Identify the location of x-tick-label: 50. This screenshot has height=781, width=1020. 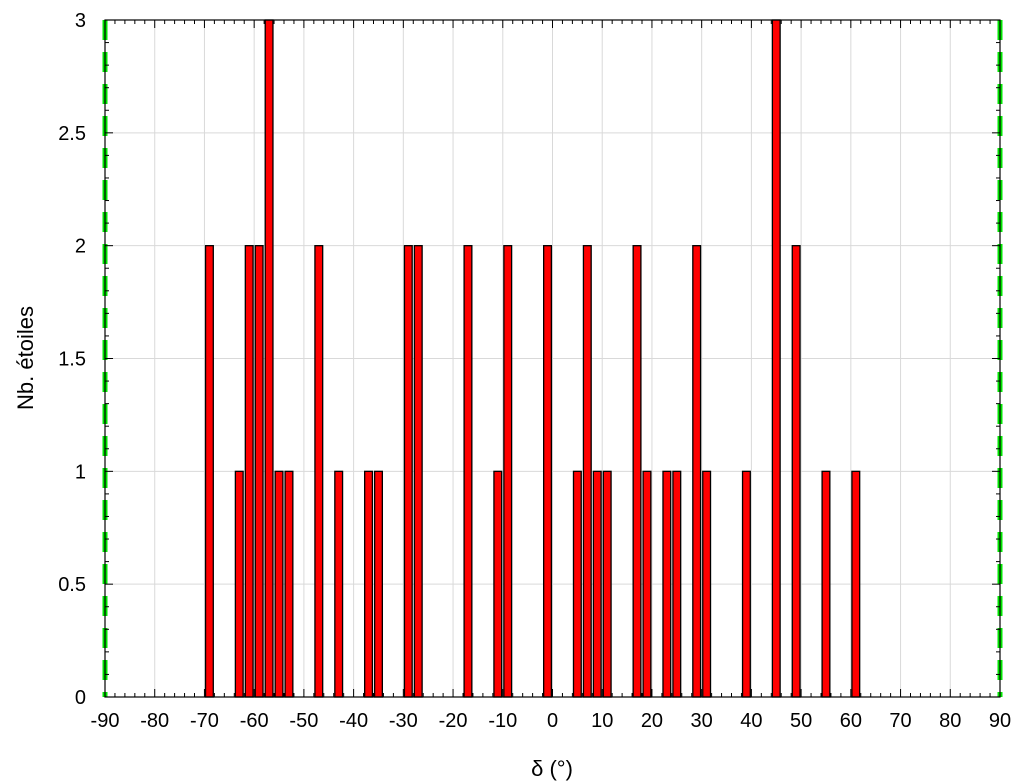
(801, 721).